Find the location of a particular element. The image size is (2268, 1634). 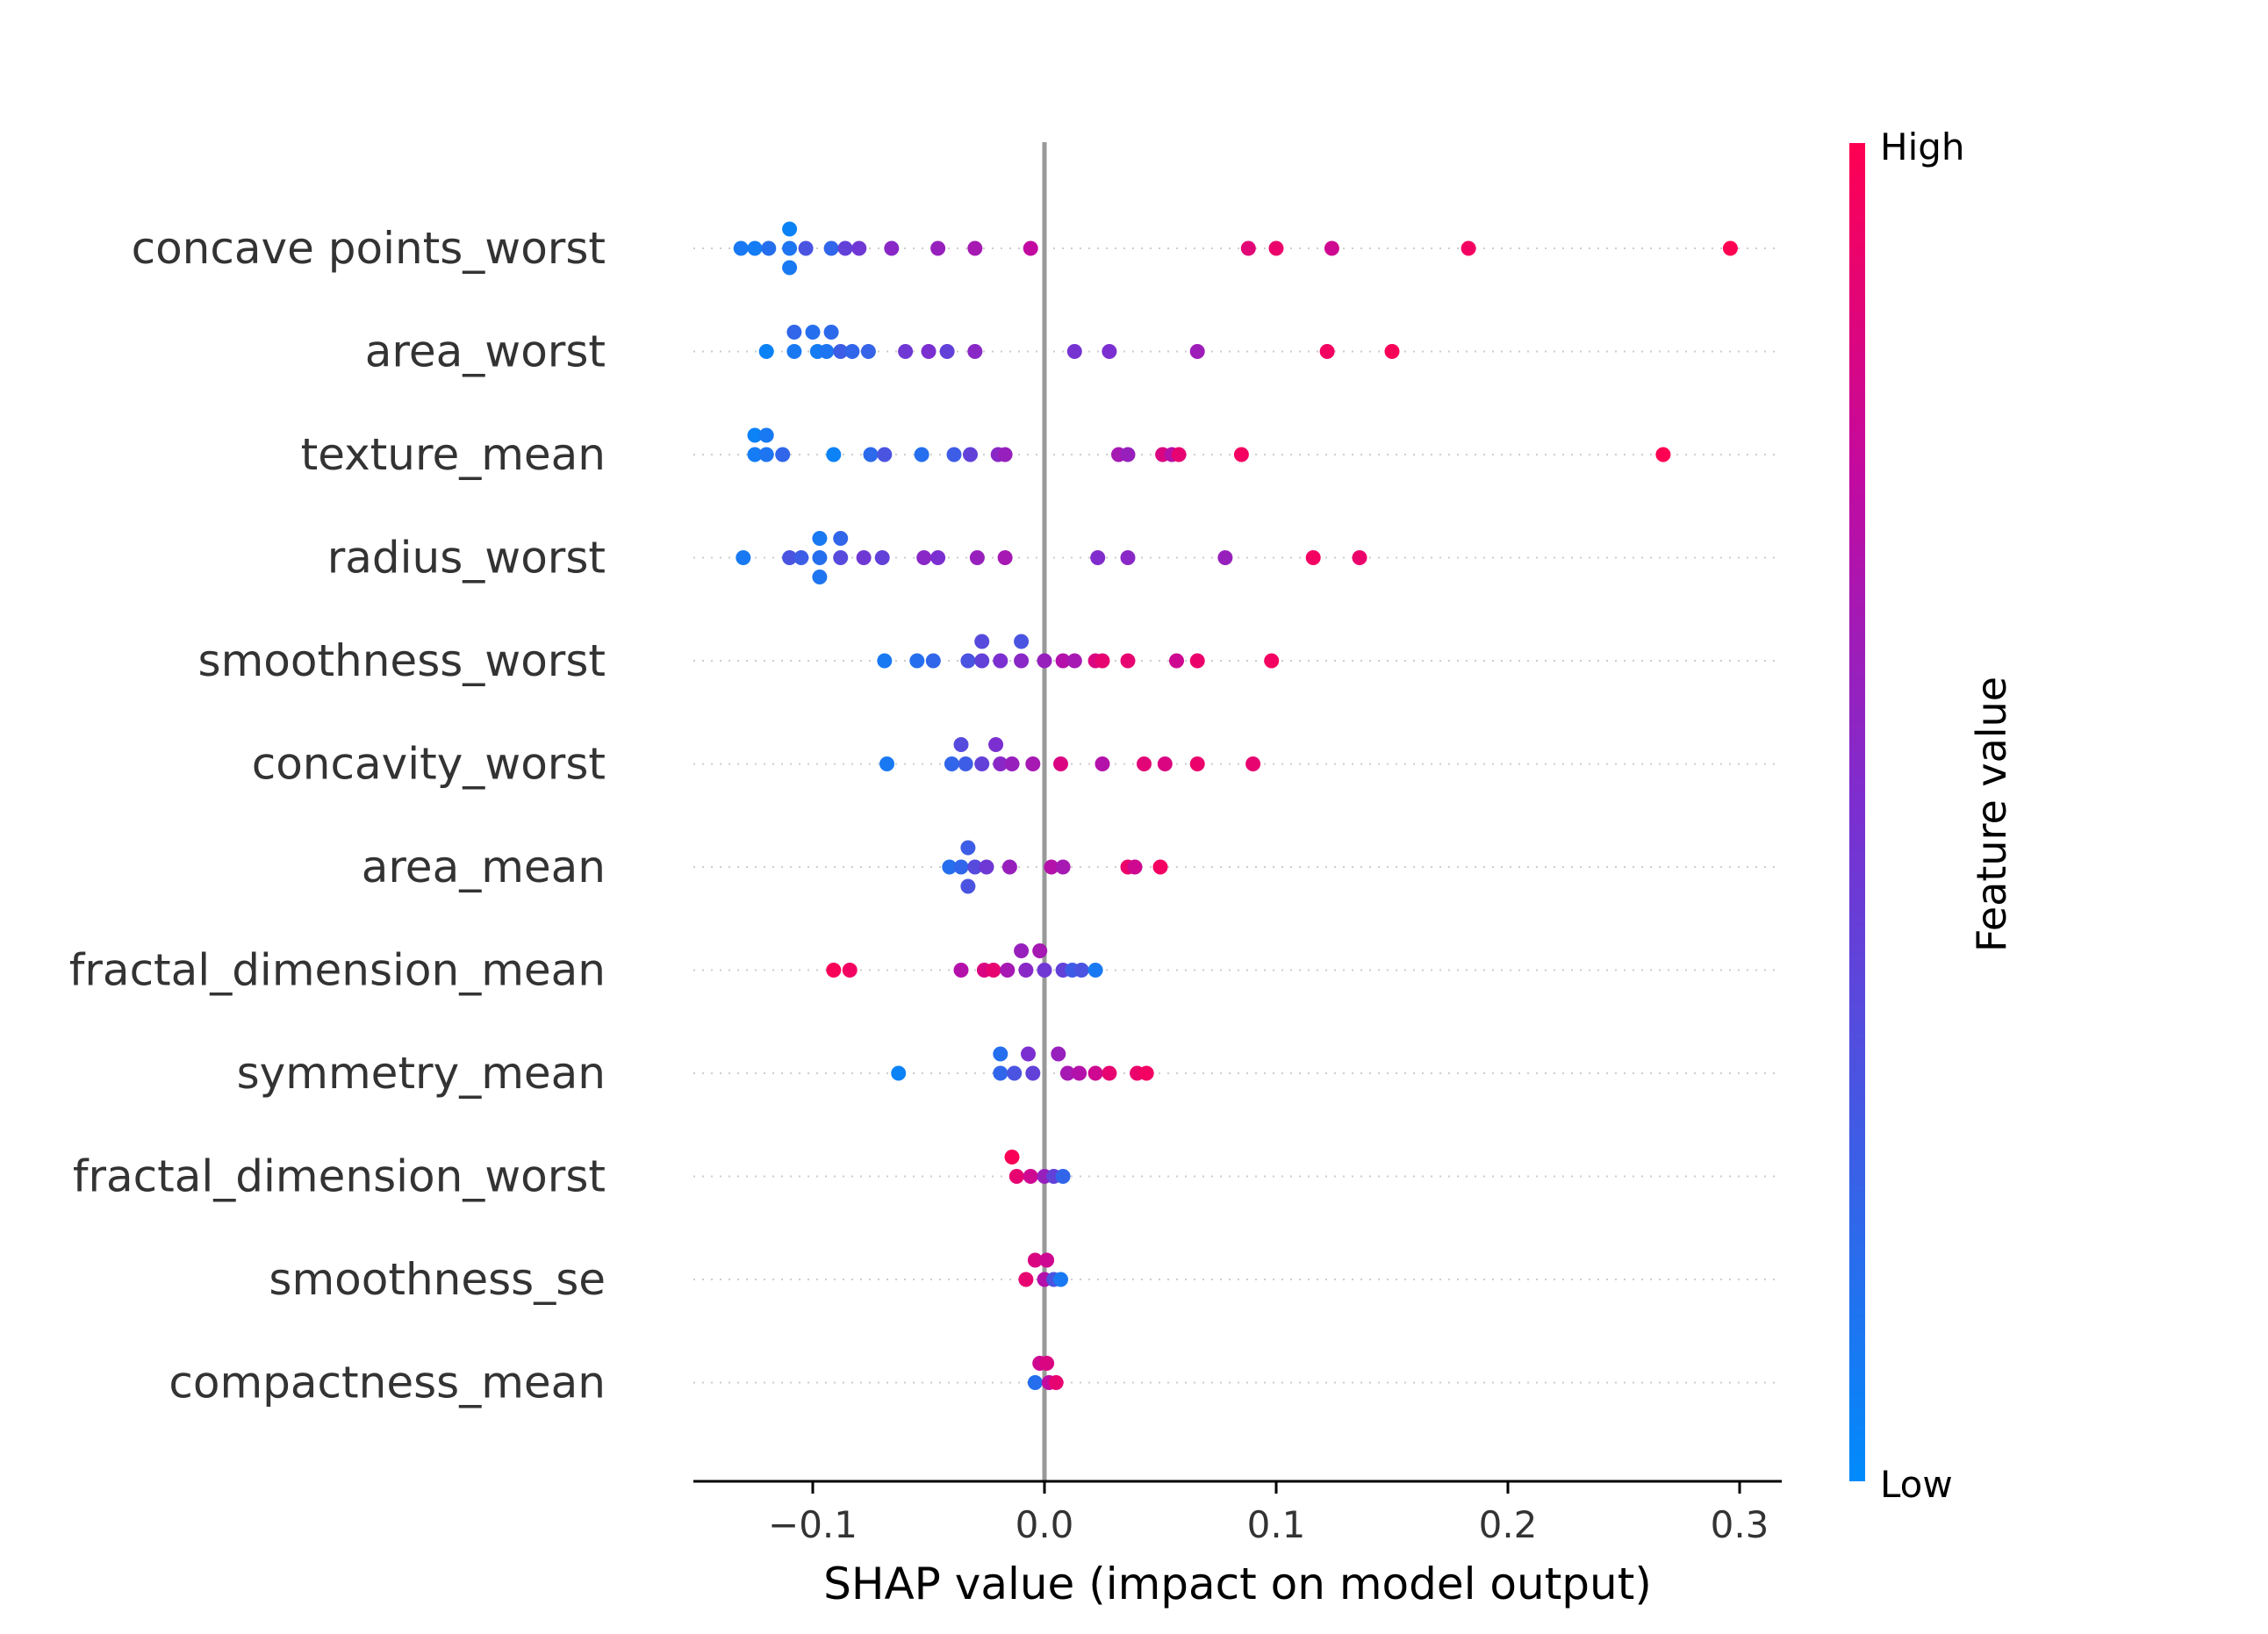

feature-label: smoothness_se is located at coordinates (438, 1279).